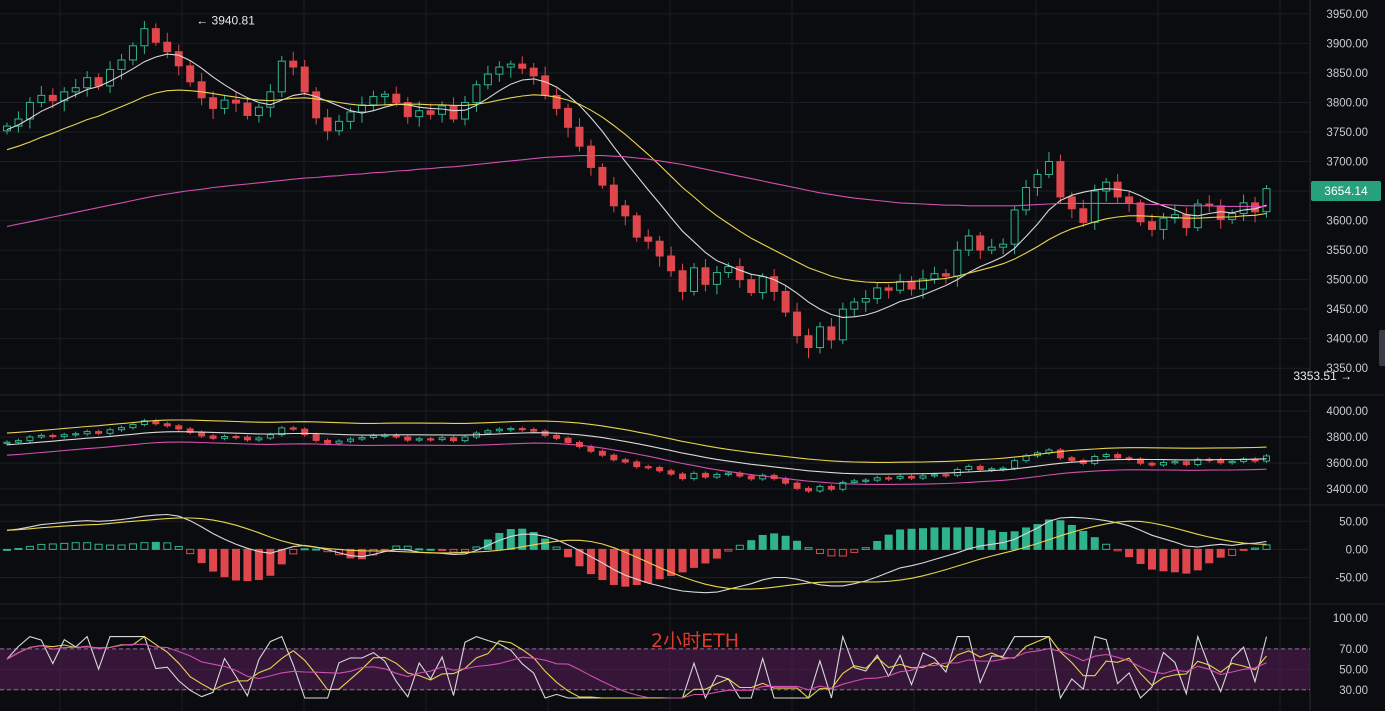  I want to click on watermark-label: 2小时ETH, so click(695, 641).